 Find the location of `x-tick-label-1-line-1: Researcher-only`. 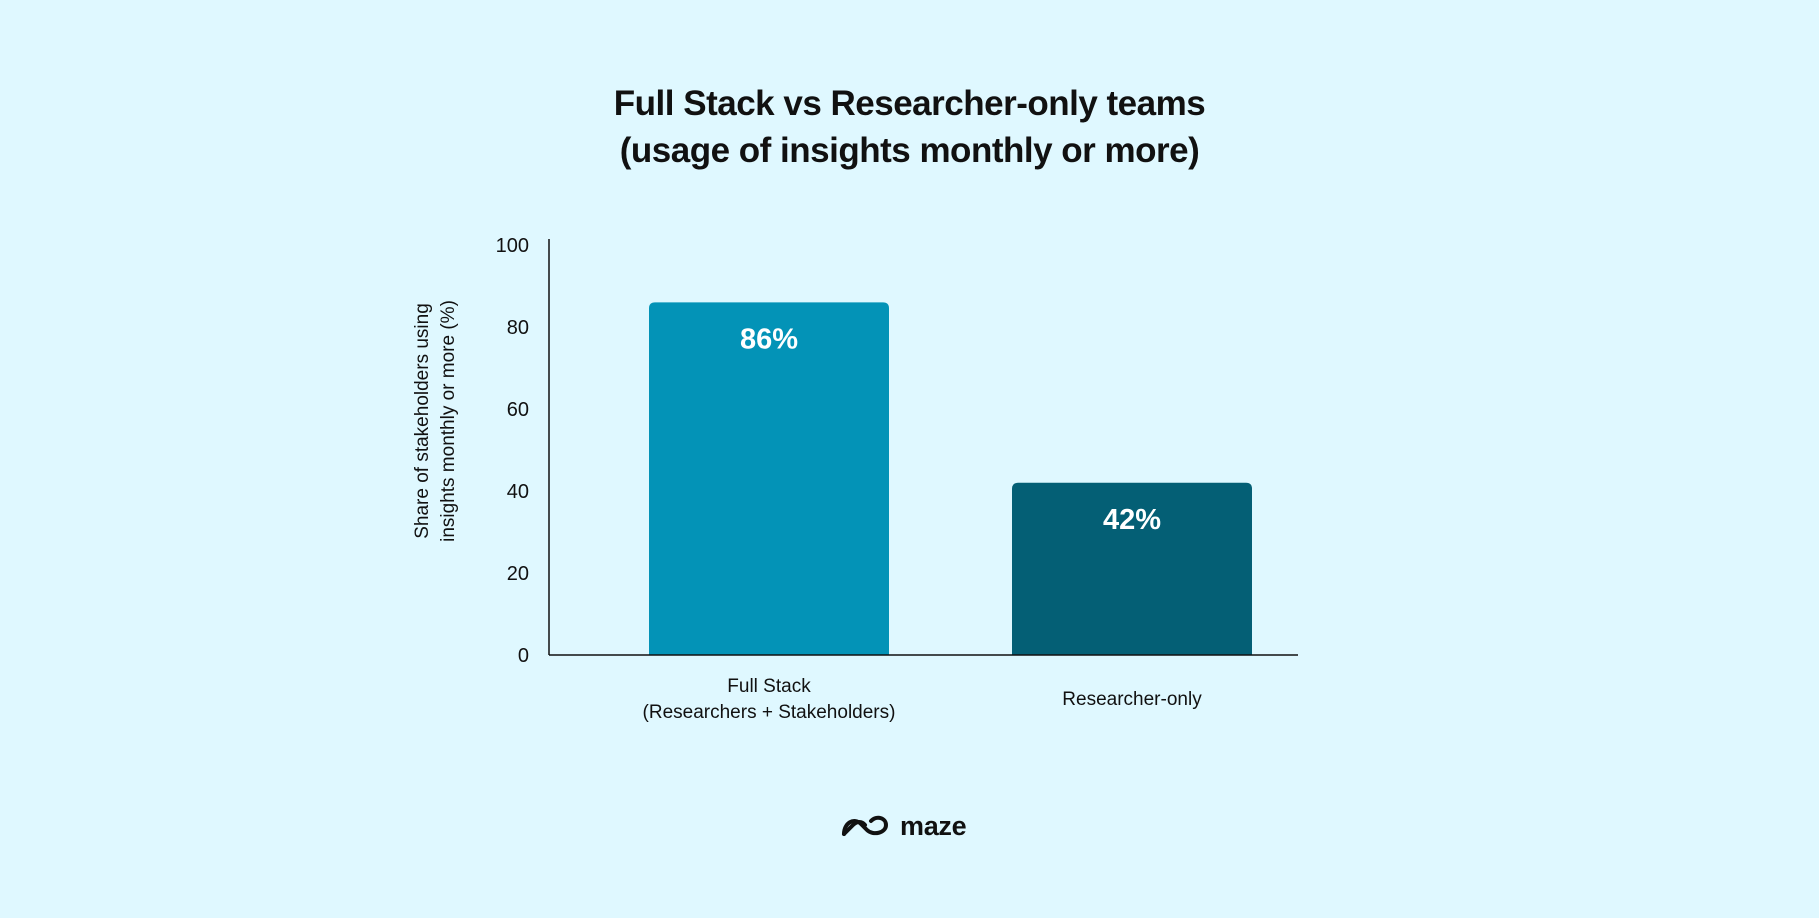

x-tick-label-1-line-1: Researcher-only is located at coordinates (1132, 699).